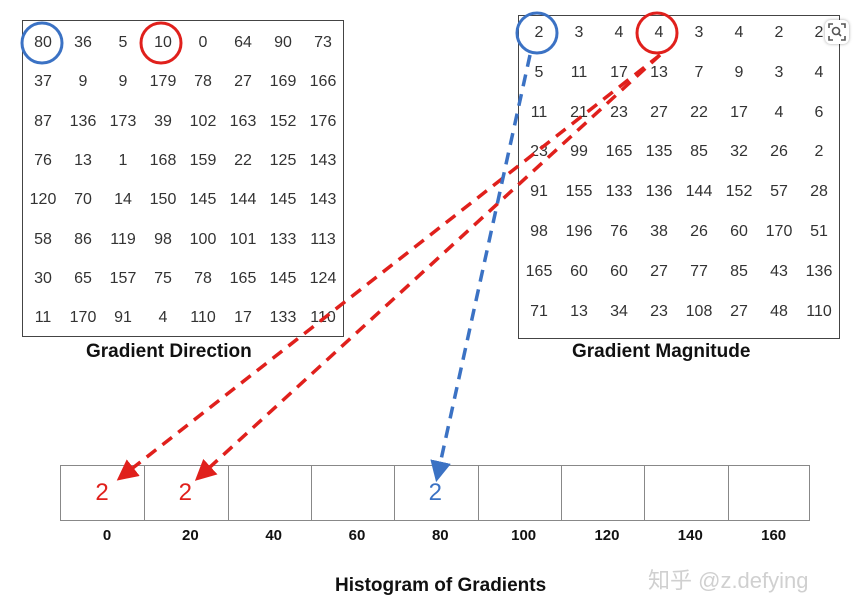  I want to click on matrix-cell: 196, so click(579, 231).